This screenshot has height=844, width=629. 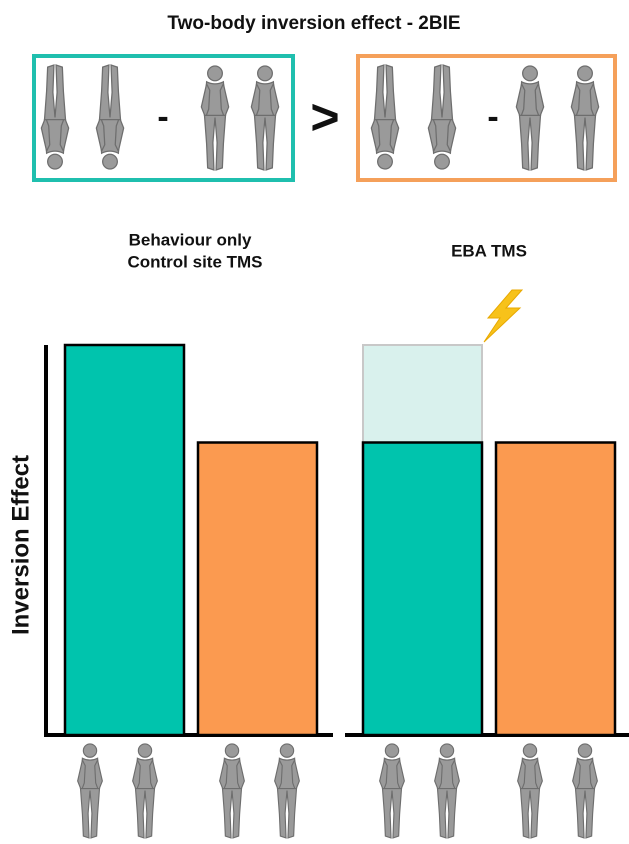 I want to click on condition-box-left, so click(x=163, y=118).